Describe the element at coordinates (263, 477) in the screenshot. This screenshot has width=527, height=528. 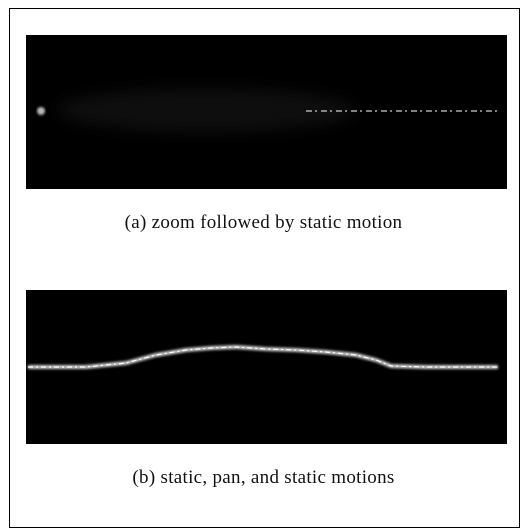
I see `caption: (b) static, pan, and static motions` at that location.